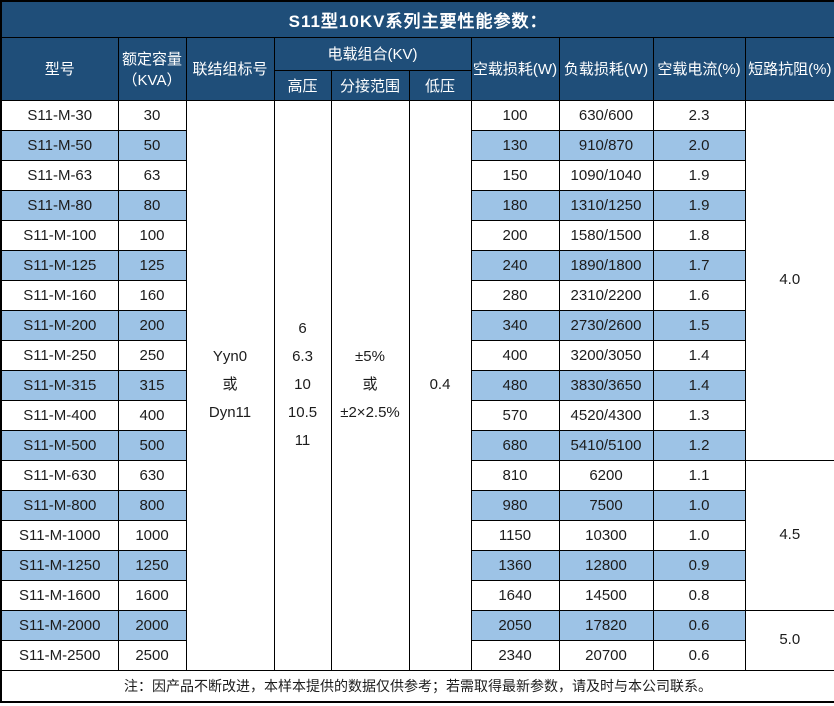  I want to click on col-header-model: 型号, so click(59, 68).